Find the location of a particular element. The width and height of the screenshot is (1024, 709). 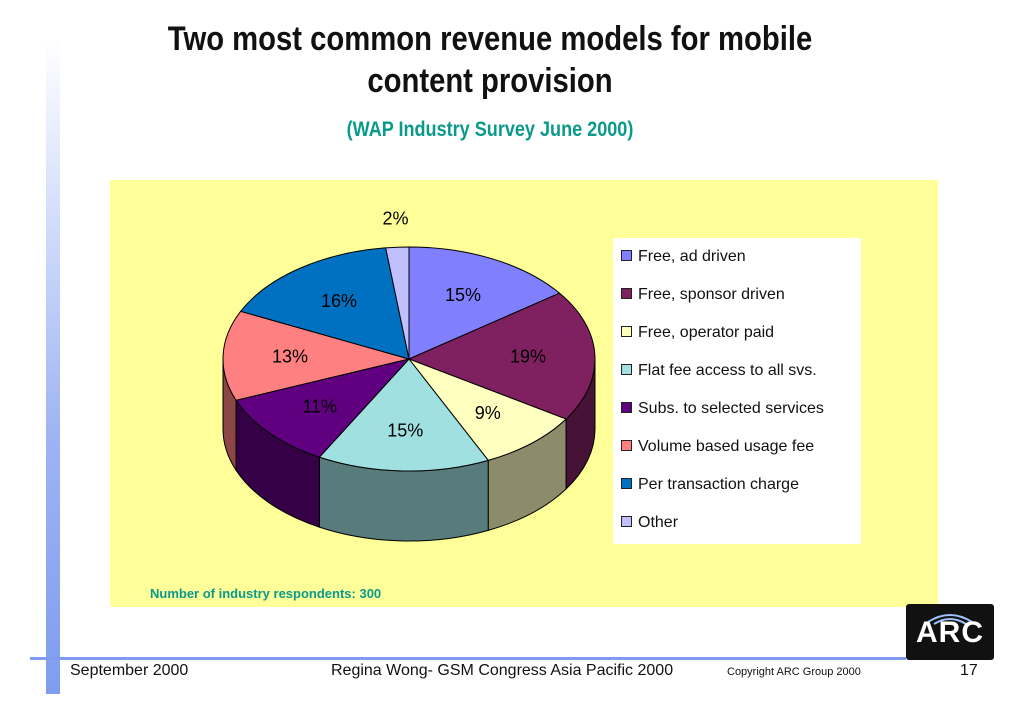

legend-label: Per transaction charge is located at coordinates (718, 484).